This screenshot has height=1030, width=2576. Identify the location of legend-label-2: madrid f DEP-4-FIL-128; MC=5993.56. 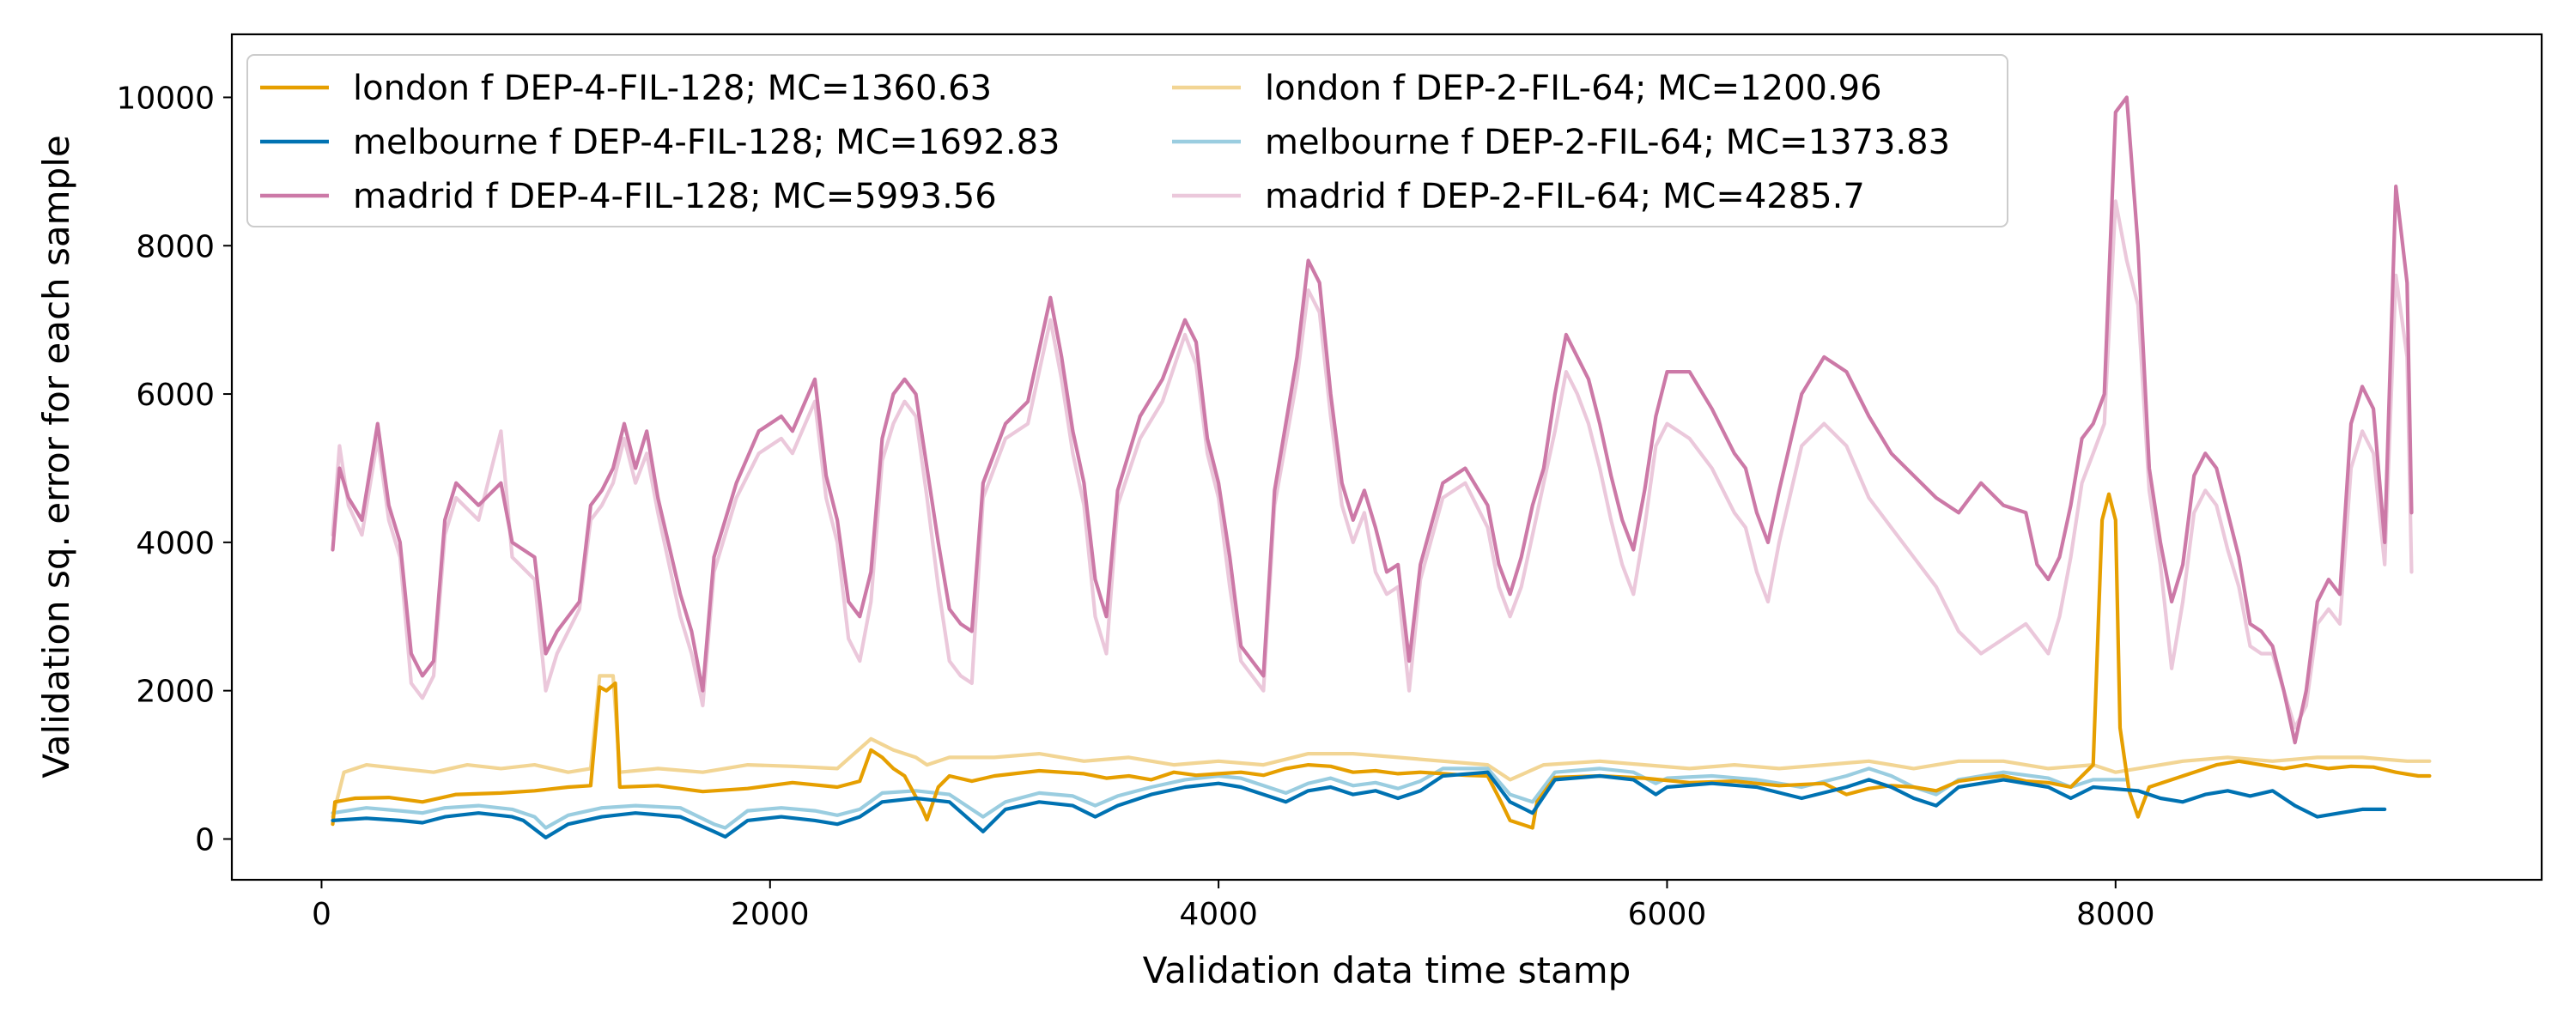
(675, 196).